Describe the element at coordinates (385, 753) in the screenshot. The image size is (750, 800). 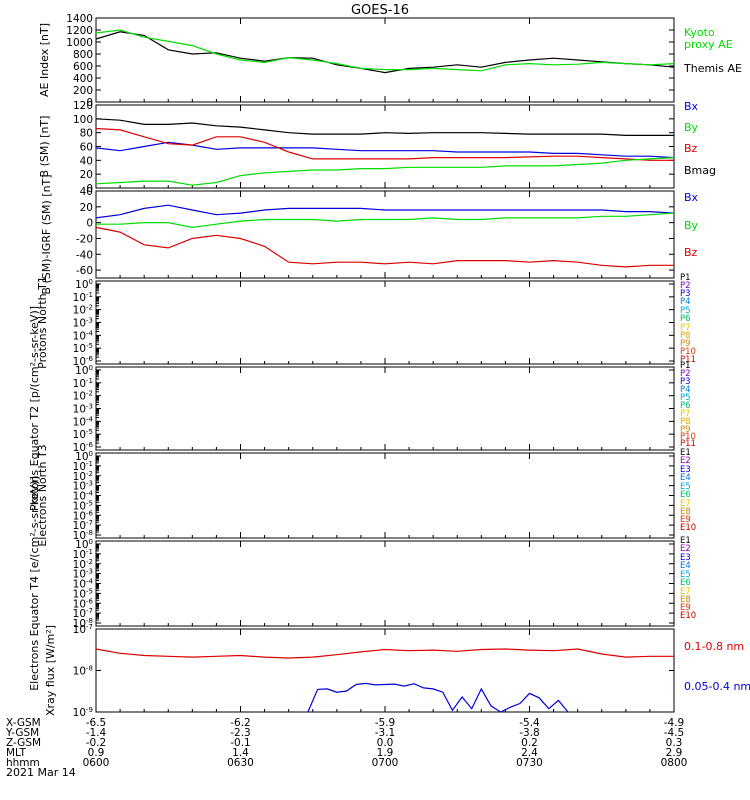
I see `footer-value: 1.9` at that location.